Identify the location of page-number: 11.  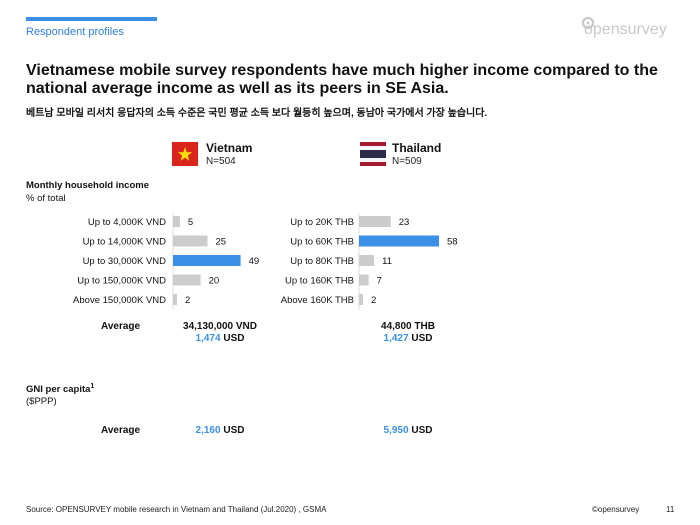
(670, 509).